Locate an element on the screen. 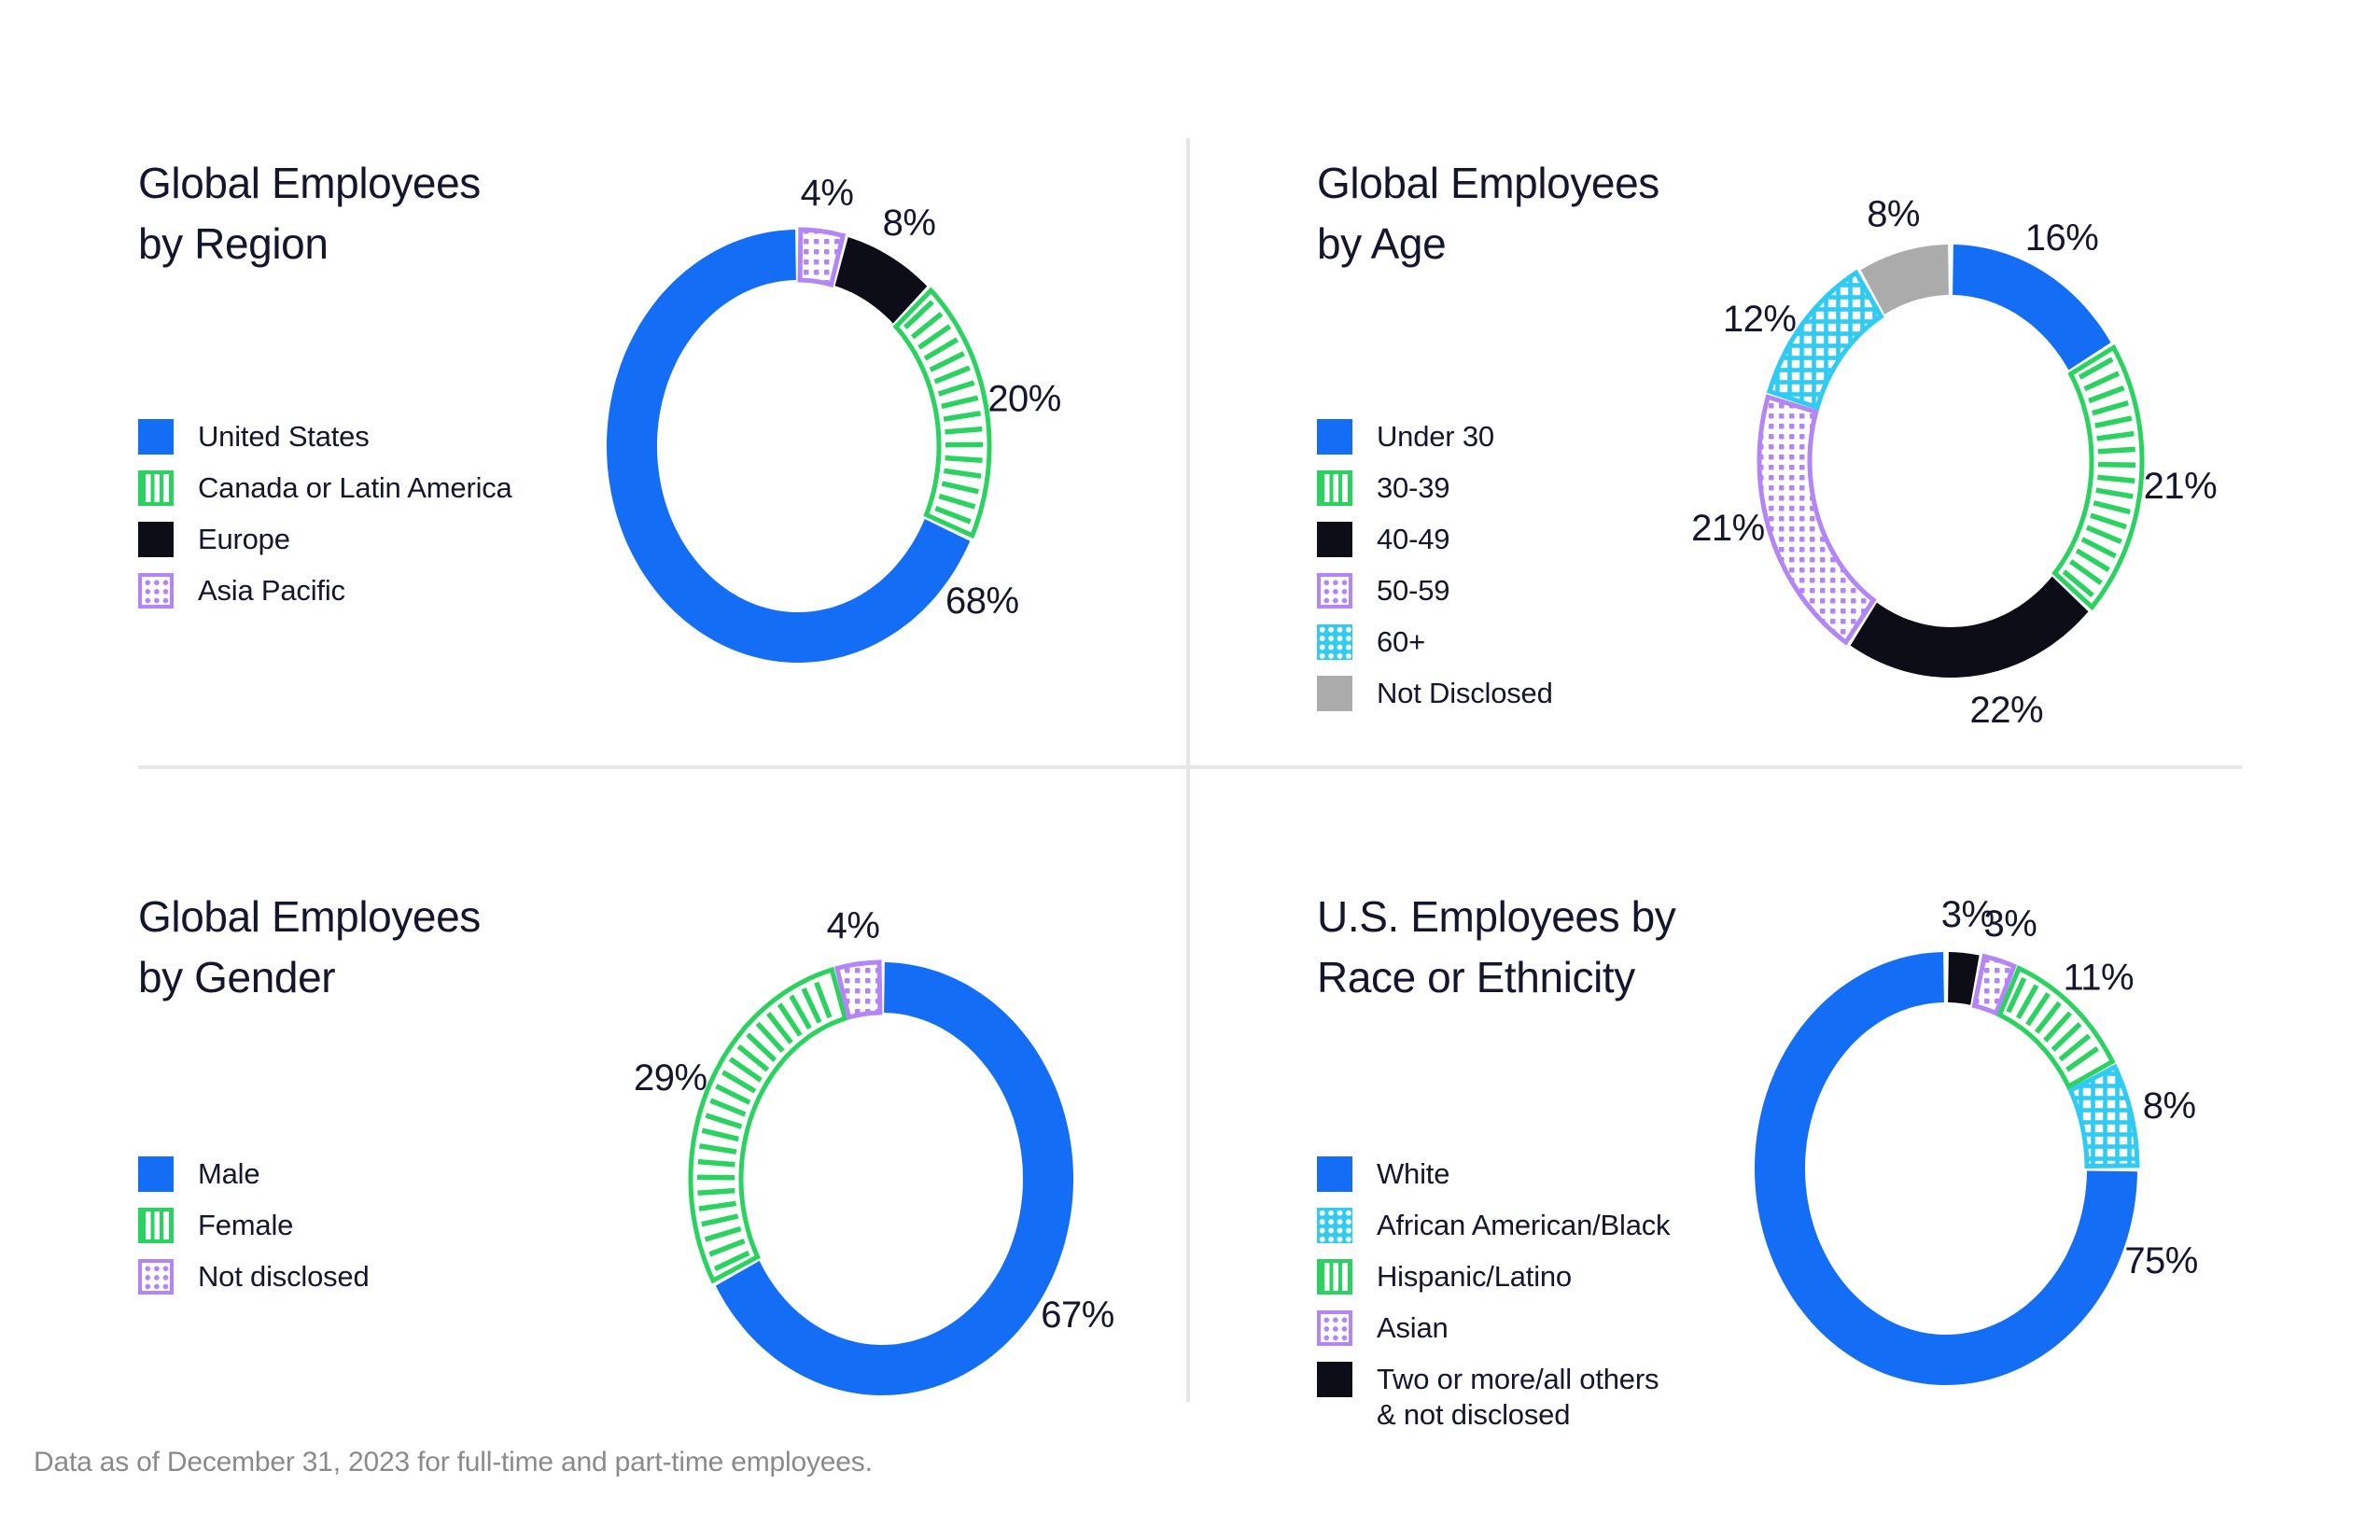 The image size is (2380, 1540). age-chart-title: Global Employees by Age is located at coordinates (1488, 214).